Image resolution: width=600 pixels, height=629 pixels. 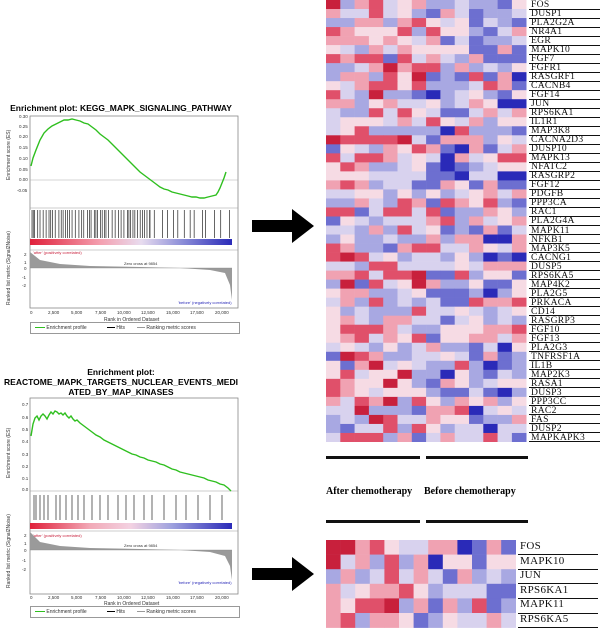 I want to click on gene-label: IL1B, so click(x=542, y=365).